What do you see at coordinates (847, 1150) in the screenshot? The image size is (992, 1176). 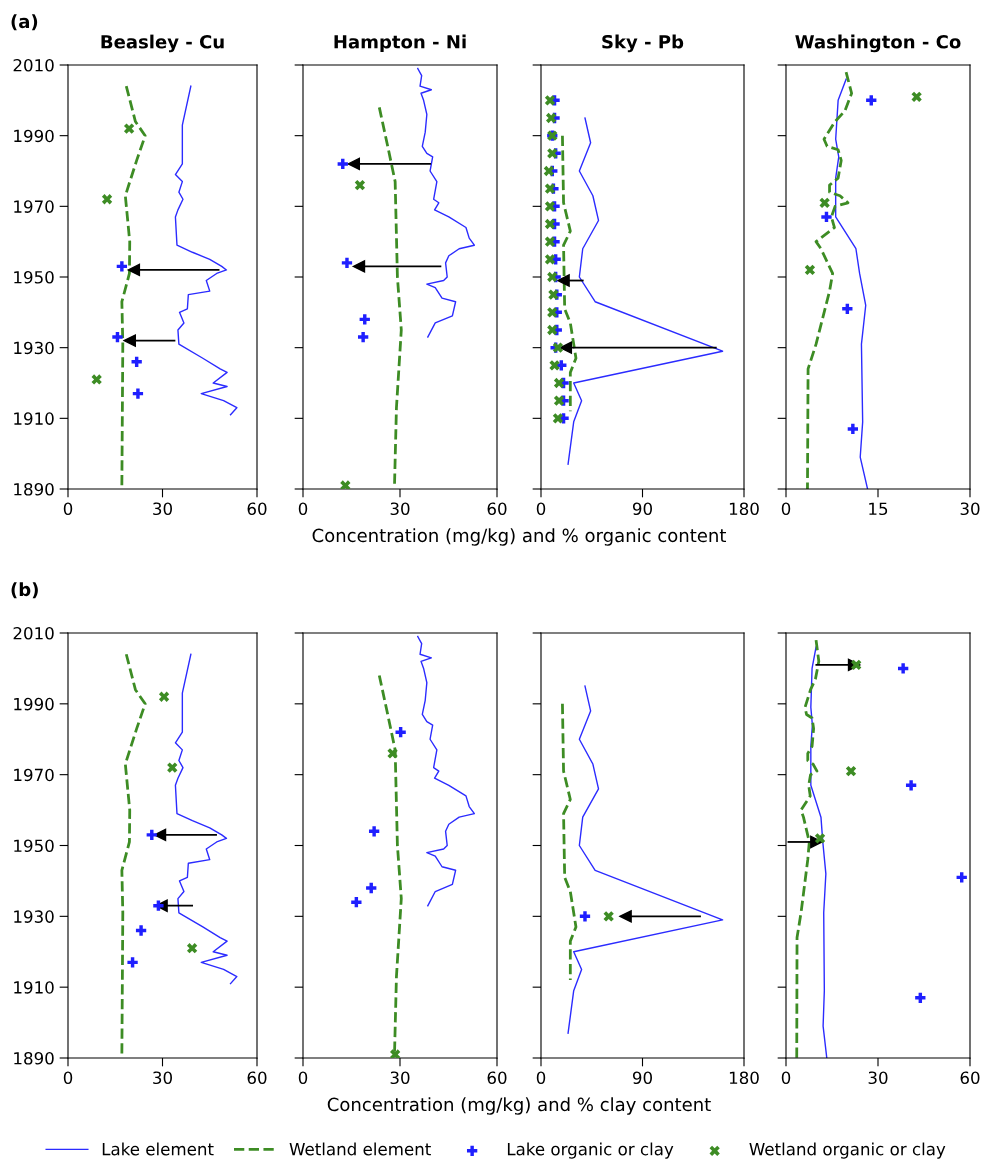 I see `legend-label: Wetland organic or clay` at bounding box center [847, 1150].